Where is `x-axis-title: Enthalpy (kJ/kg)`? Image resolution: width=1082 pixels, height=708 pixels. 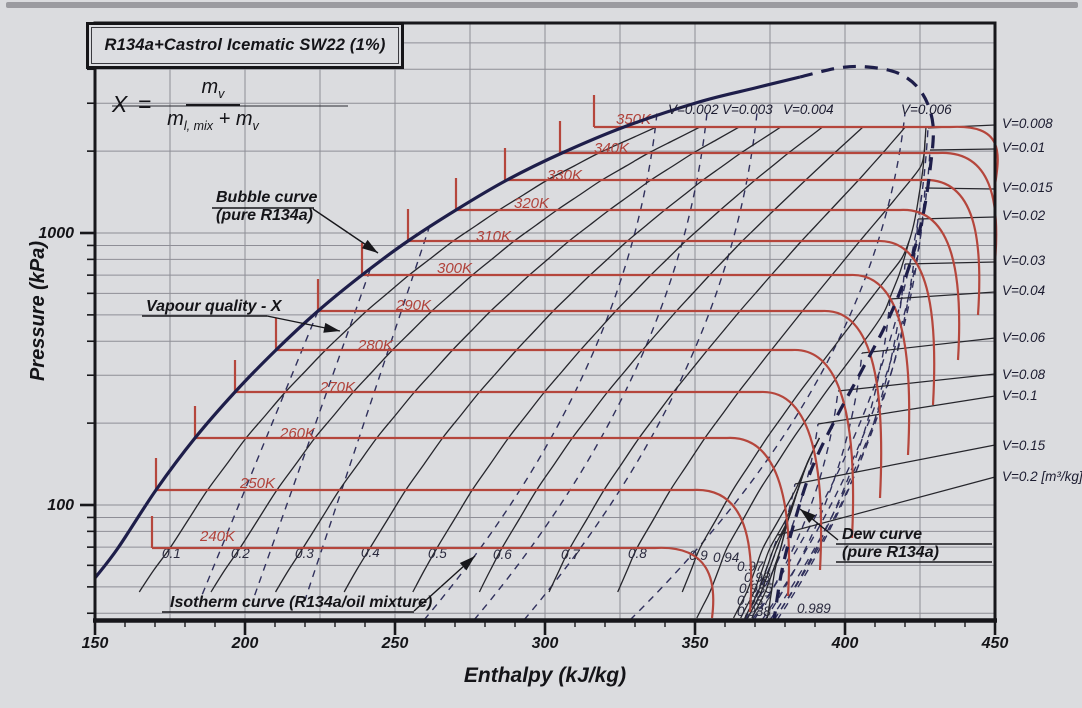
x-axis-title: Enthalpy (kJ/kg) is located at coordinates (545, 675).